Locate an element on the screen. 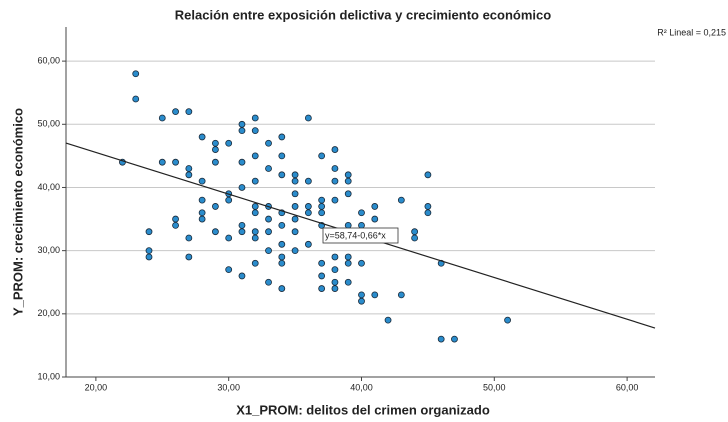 Image resolution: width=728 pixels, height=422 pixels. y-tick-label: 50,00 is located at coordinates (48, 124).